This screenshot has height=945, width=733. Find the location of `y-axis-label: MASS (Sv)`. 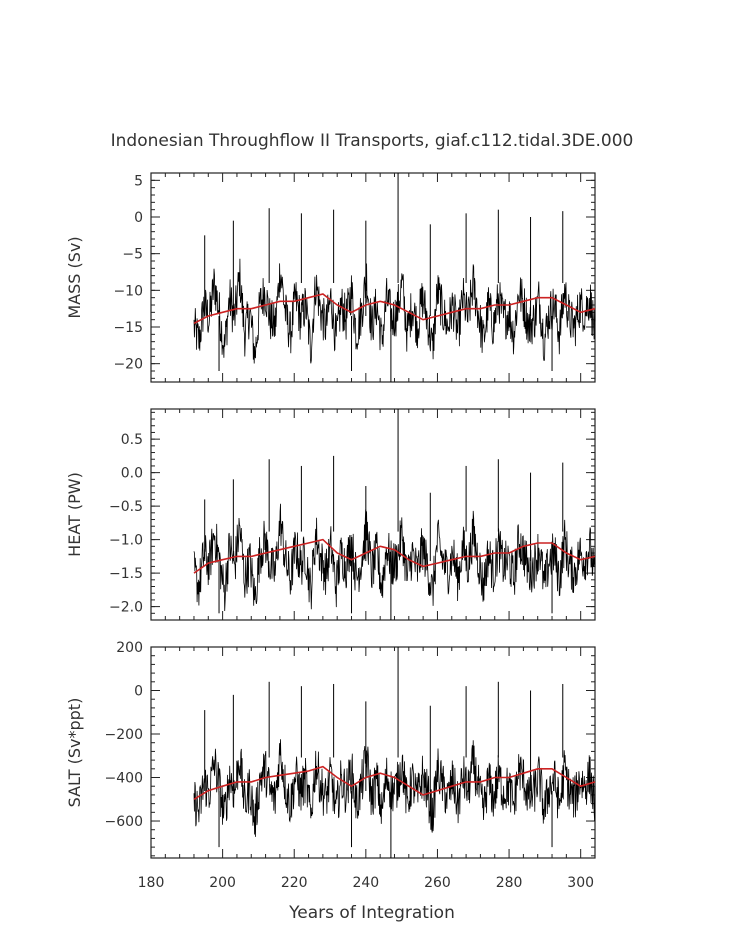

y-axis-label: MASS (Sv) is located at coordinates (74, 277).